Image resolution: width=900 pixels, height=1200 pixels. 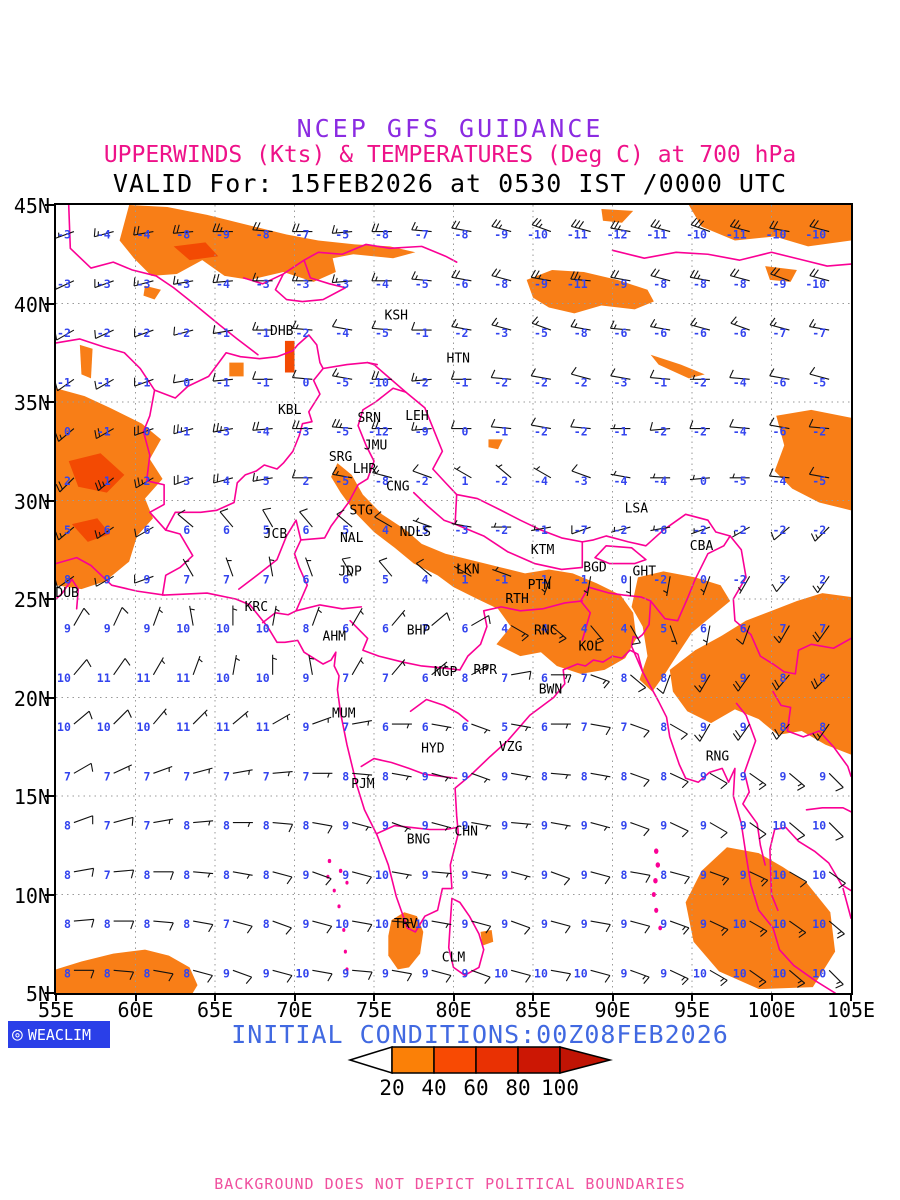 What do you see at coordinates (215, 1010) in the screenshot?
I see `lon-tick-label: 65E` at bounding box center [215, 1010].